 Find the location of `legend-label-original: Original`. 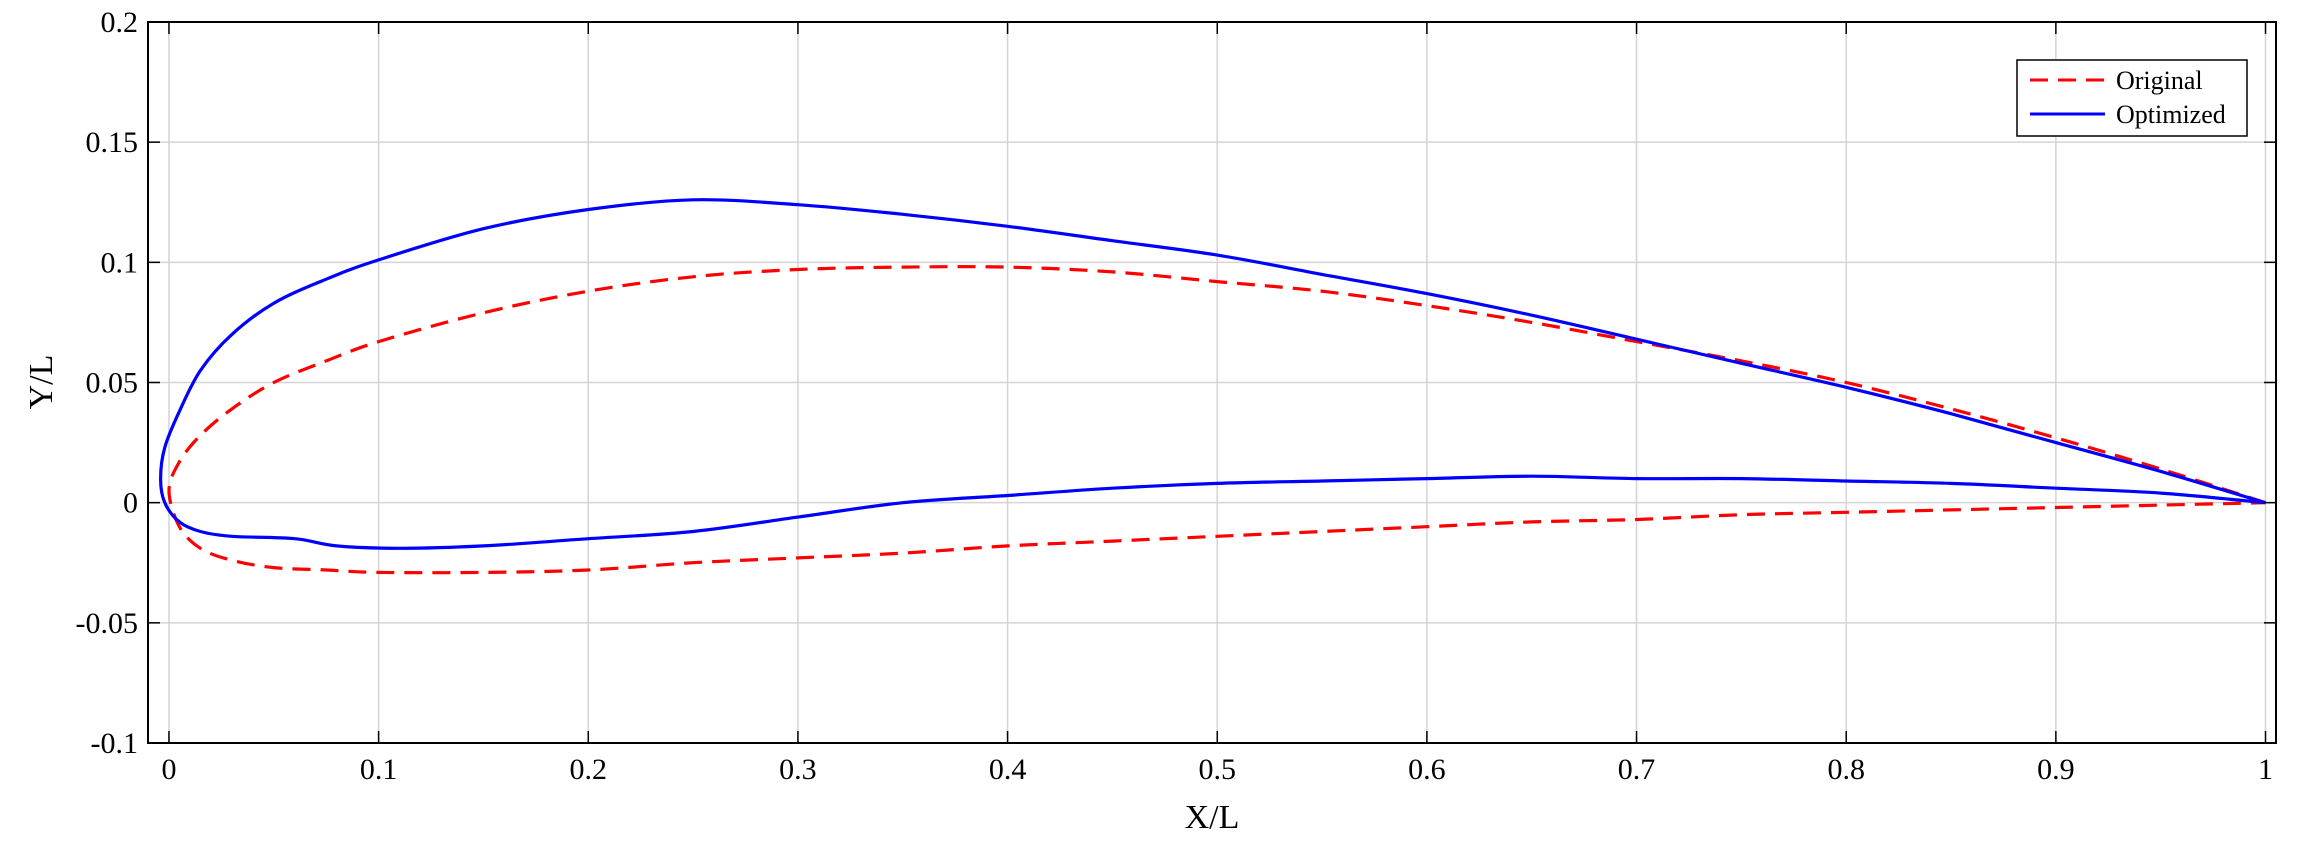

legend-label-original: Original is located at coordinates (2159, 80).